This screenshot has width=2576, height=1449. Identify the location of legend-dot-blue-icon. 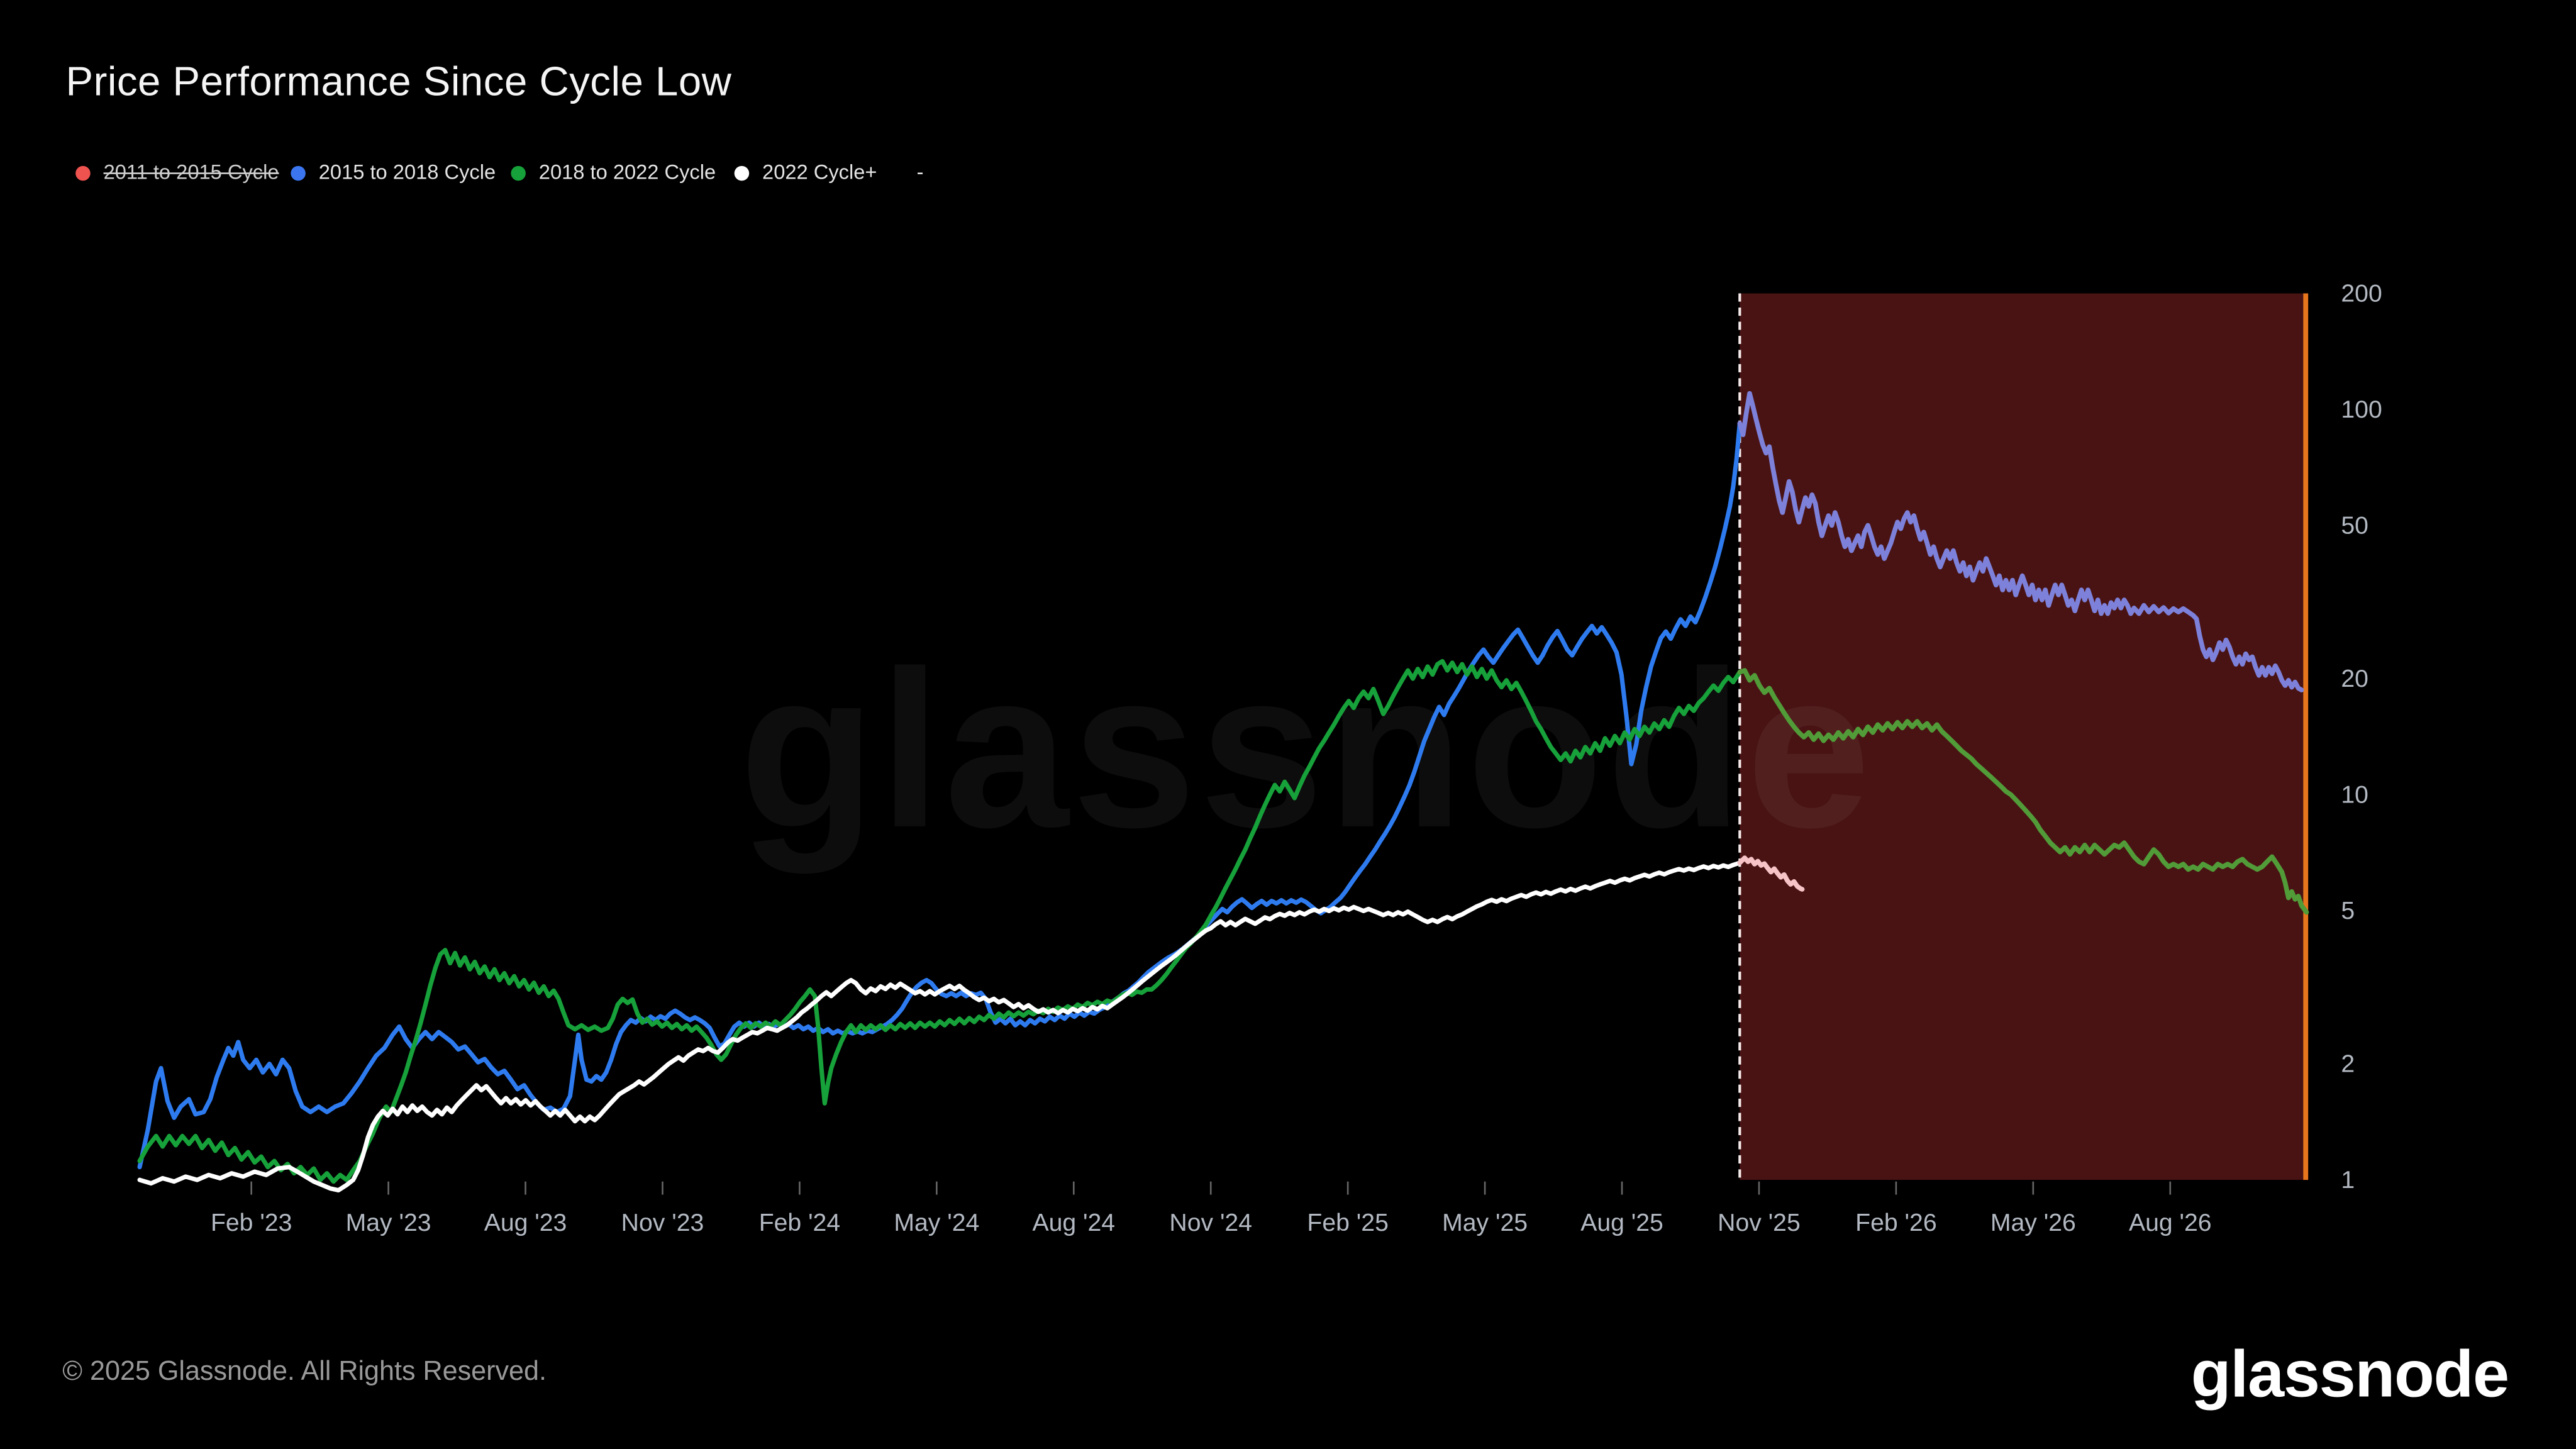
(298, 172).